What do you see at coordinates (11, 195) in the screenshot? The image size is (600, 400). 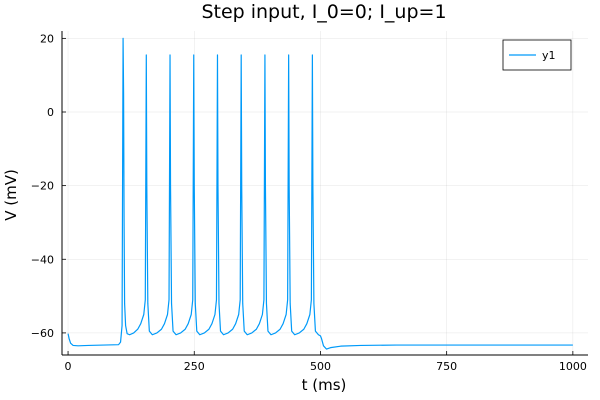 I see `y-axis-label: V (mV)` at bounding box center [11, 195].